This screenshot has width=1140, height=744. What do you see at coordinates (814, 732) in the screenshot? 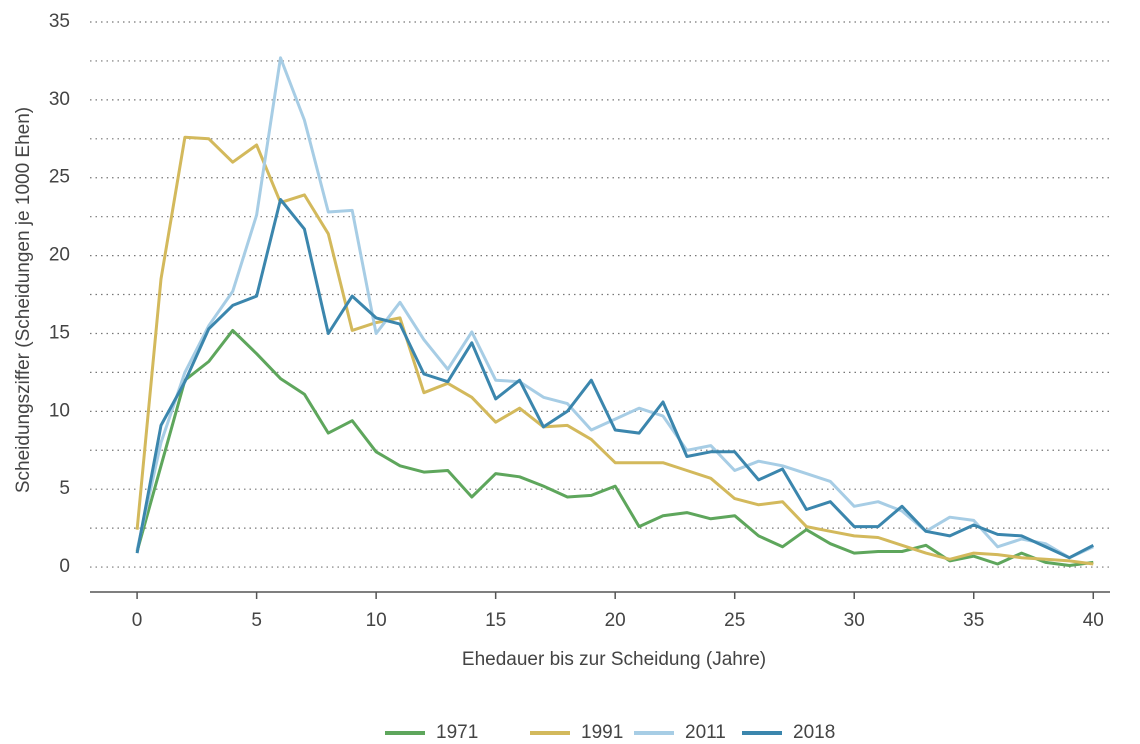
I see `legend-label: 2018` at bounding box center [814, 732].